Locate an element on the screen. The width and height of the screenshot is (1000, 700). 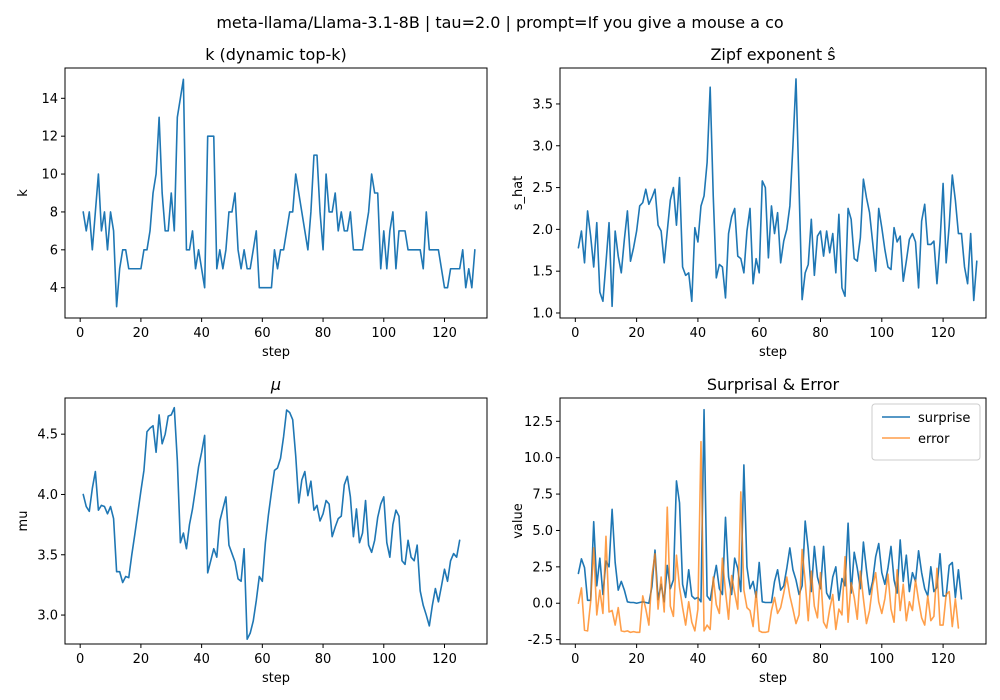
legend-label-error: error is located at coordinates (934, 439).